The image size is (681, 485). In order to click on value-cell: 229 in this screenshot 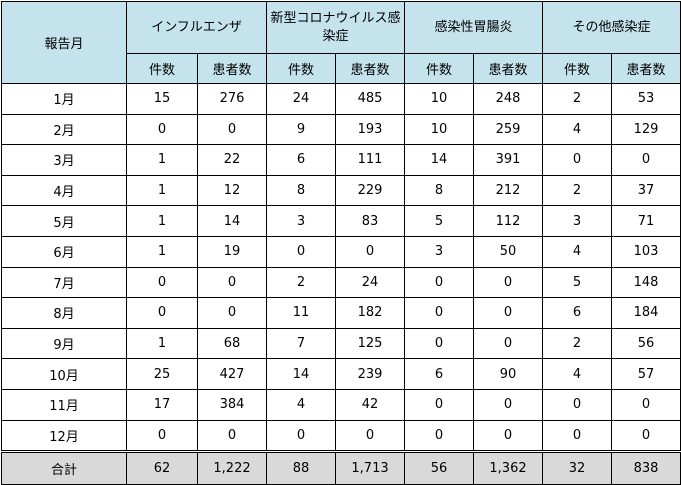, I will do `click(370, 190)`.